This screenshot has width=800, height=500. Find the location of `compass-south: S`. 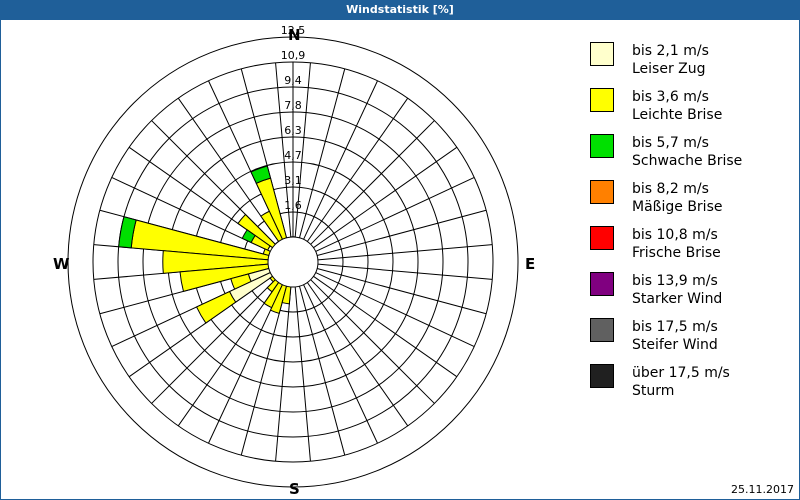

compass-south: S is located at coordinates (294, 489).